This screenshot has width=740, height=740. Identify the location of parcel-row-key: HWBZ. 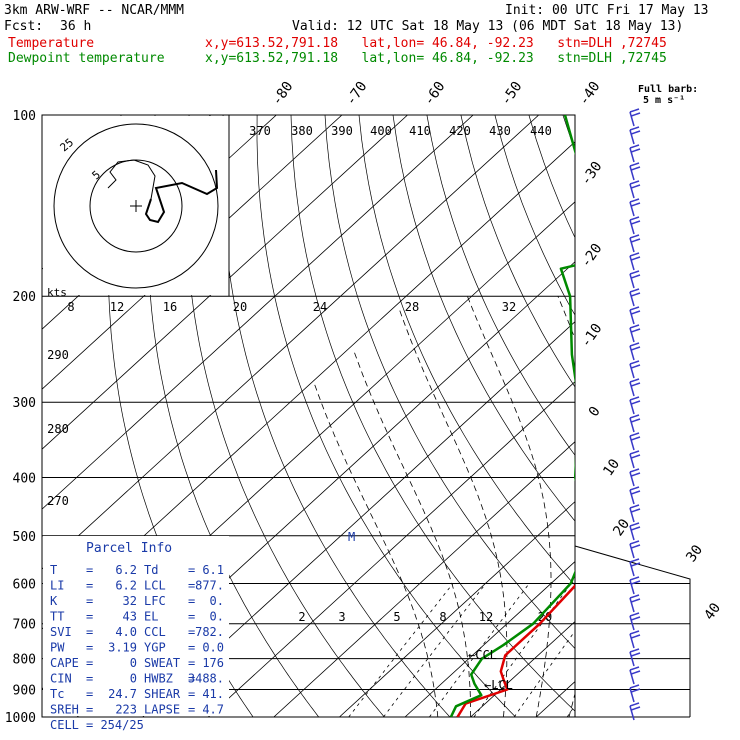
(158, 679).